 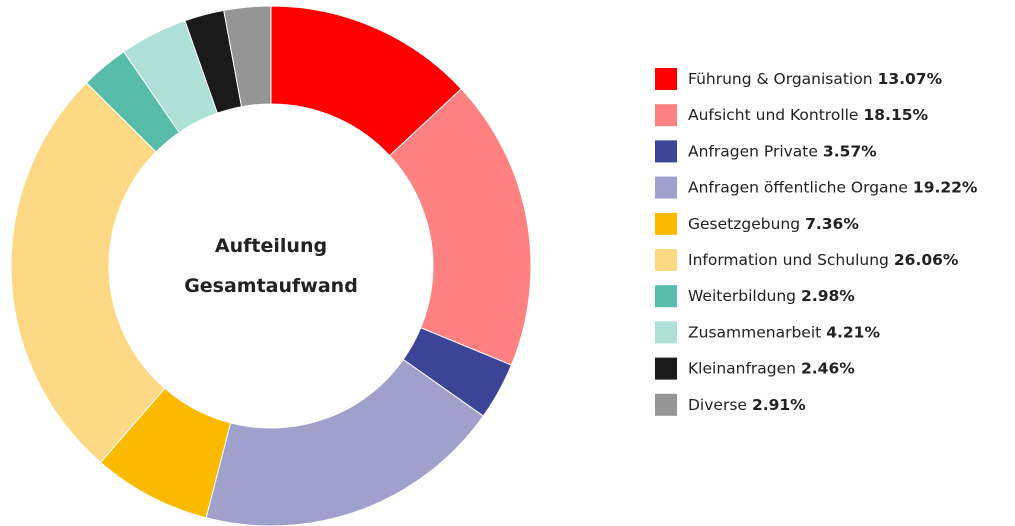 What do you see at coordinates (773, 115) in the screenshot?
I see `legend-label: Aufsicht und Kontrolle` at bounding box center [773, 115].